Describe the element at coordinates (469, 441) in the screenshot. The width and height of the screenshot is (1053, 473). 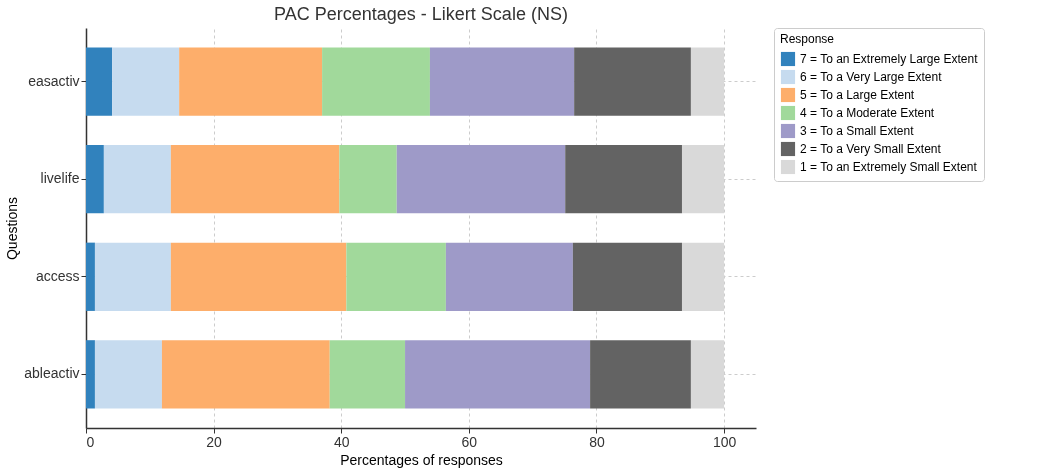
I see `x-tick-label: 60` at that location.